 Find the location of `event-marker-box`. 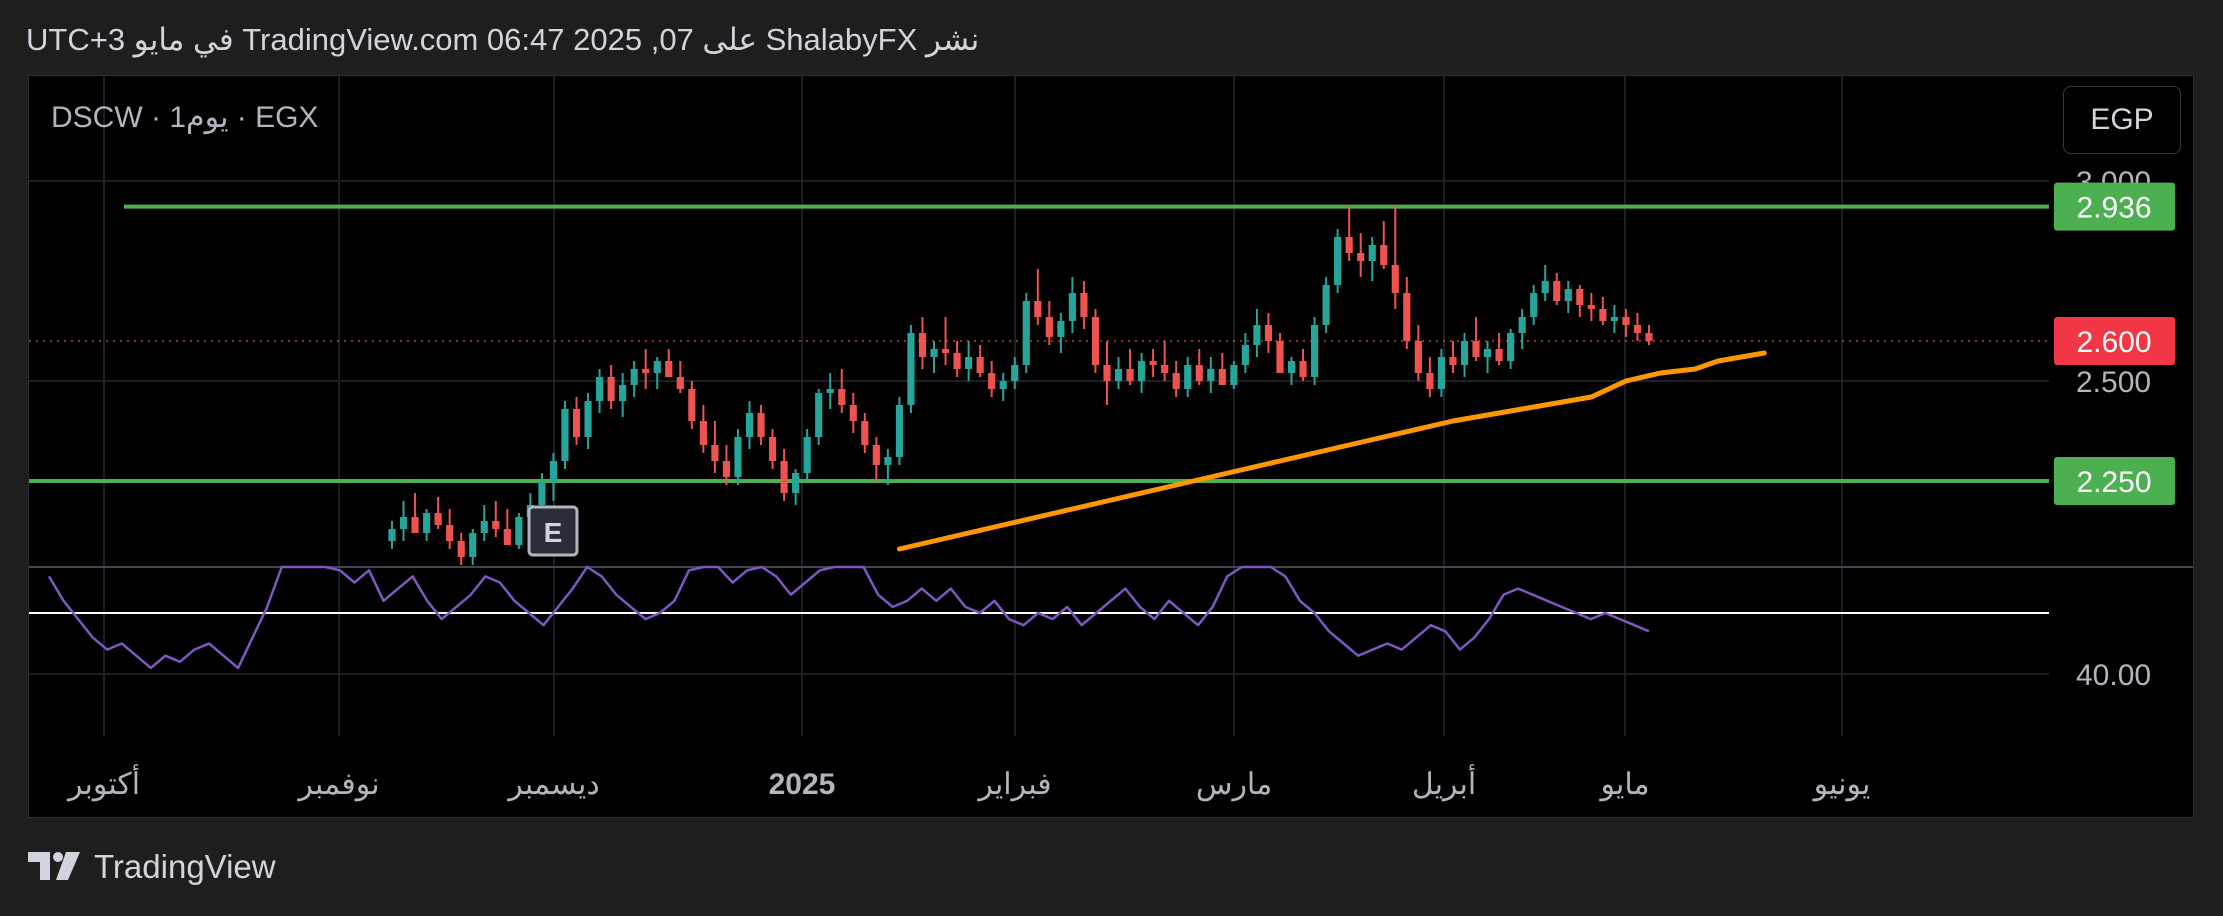

event-marker-box is located at coordinates (553, 531).